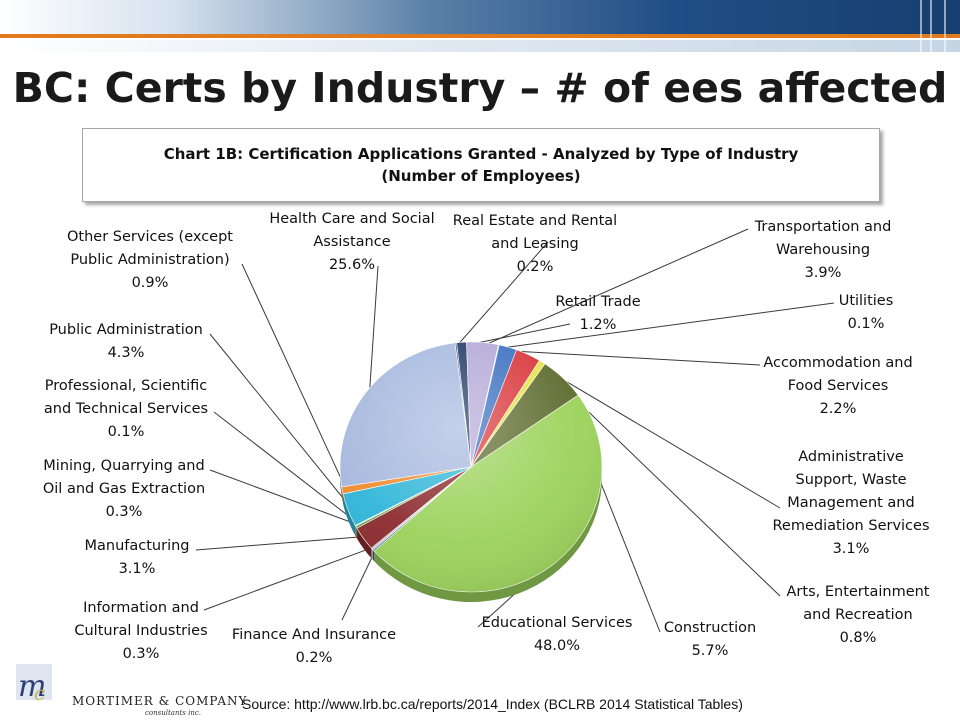 This screenshot has height=720, width=960. What do you see at coordinates (480, 36) in the screenshot?
I see `header-accent-line` at bounding box center [480, 36].